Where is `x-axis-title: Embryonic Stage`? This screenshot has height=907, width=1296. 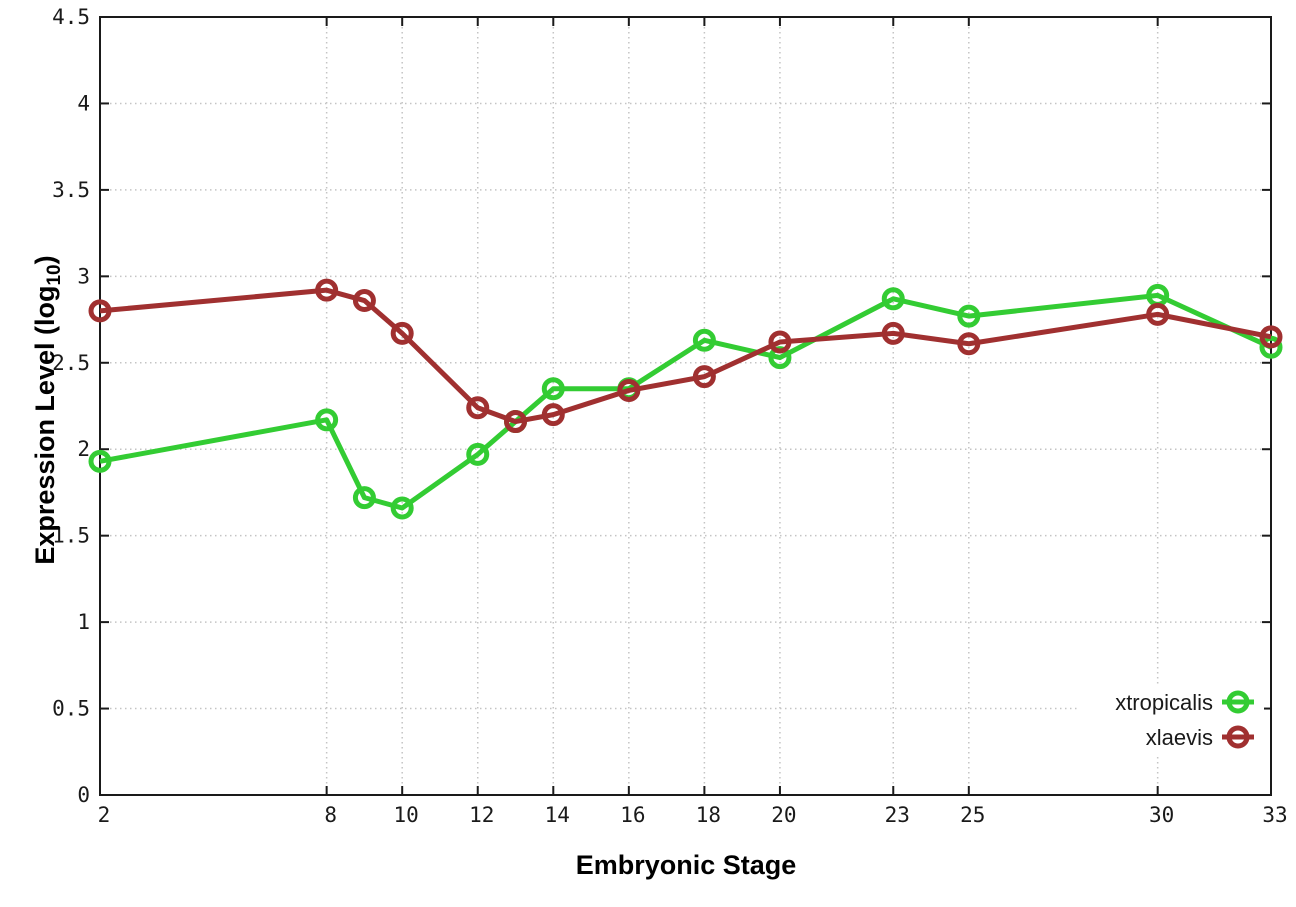
x-axis-title: Embryonic Stage is located at coordinates (686, 865).